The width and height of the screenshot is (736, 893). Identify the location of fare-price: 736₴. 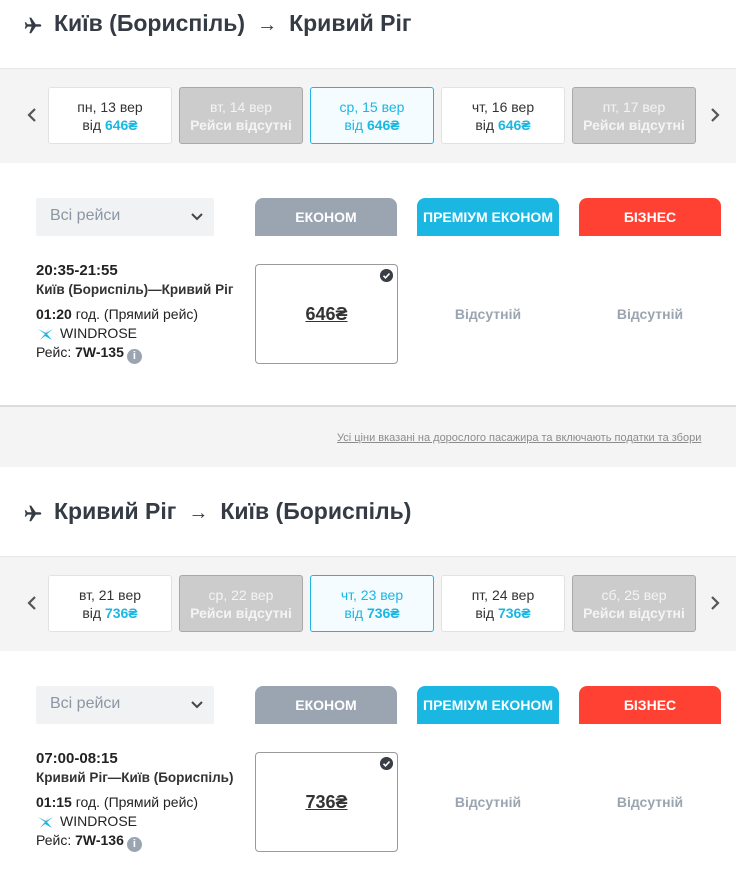
(326, 802).